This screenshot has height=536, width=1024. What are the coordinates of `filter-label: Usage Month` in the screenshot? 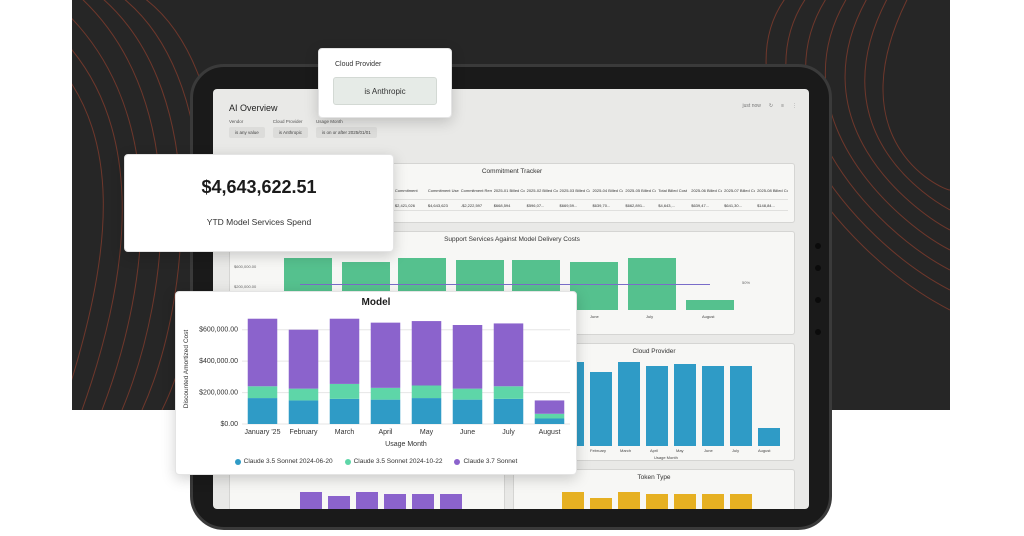 It's located at (329, 121).